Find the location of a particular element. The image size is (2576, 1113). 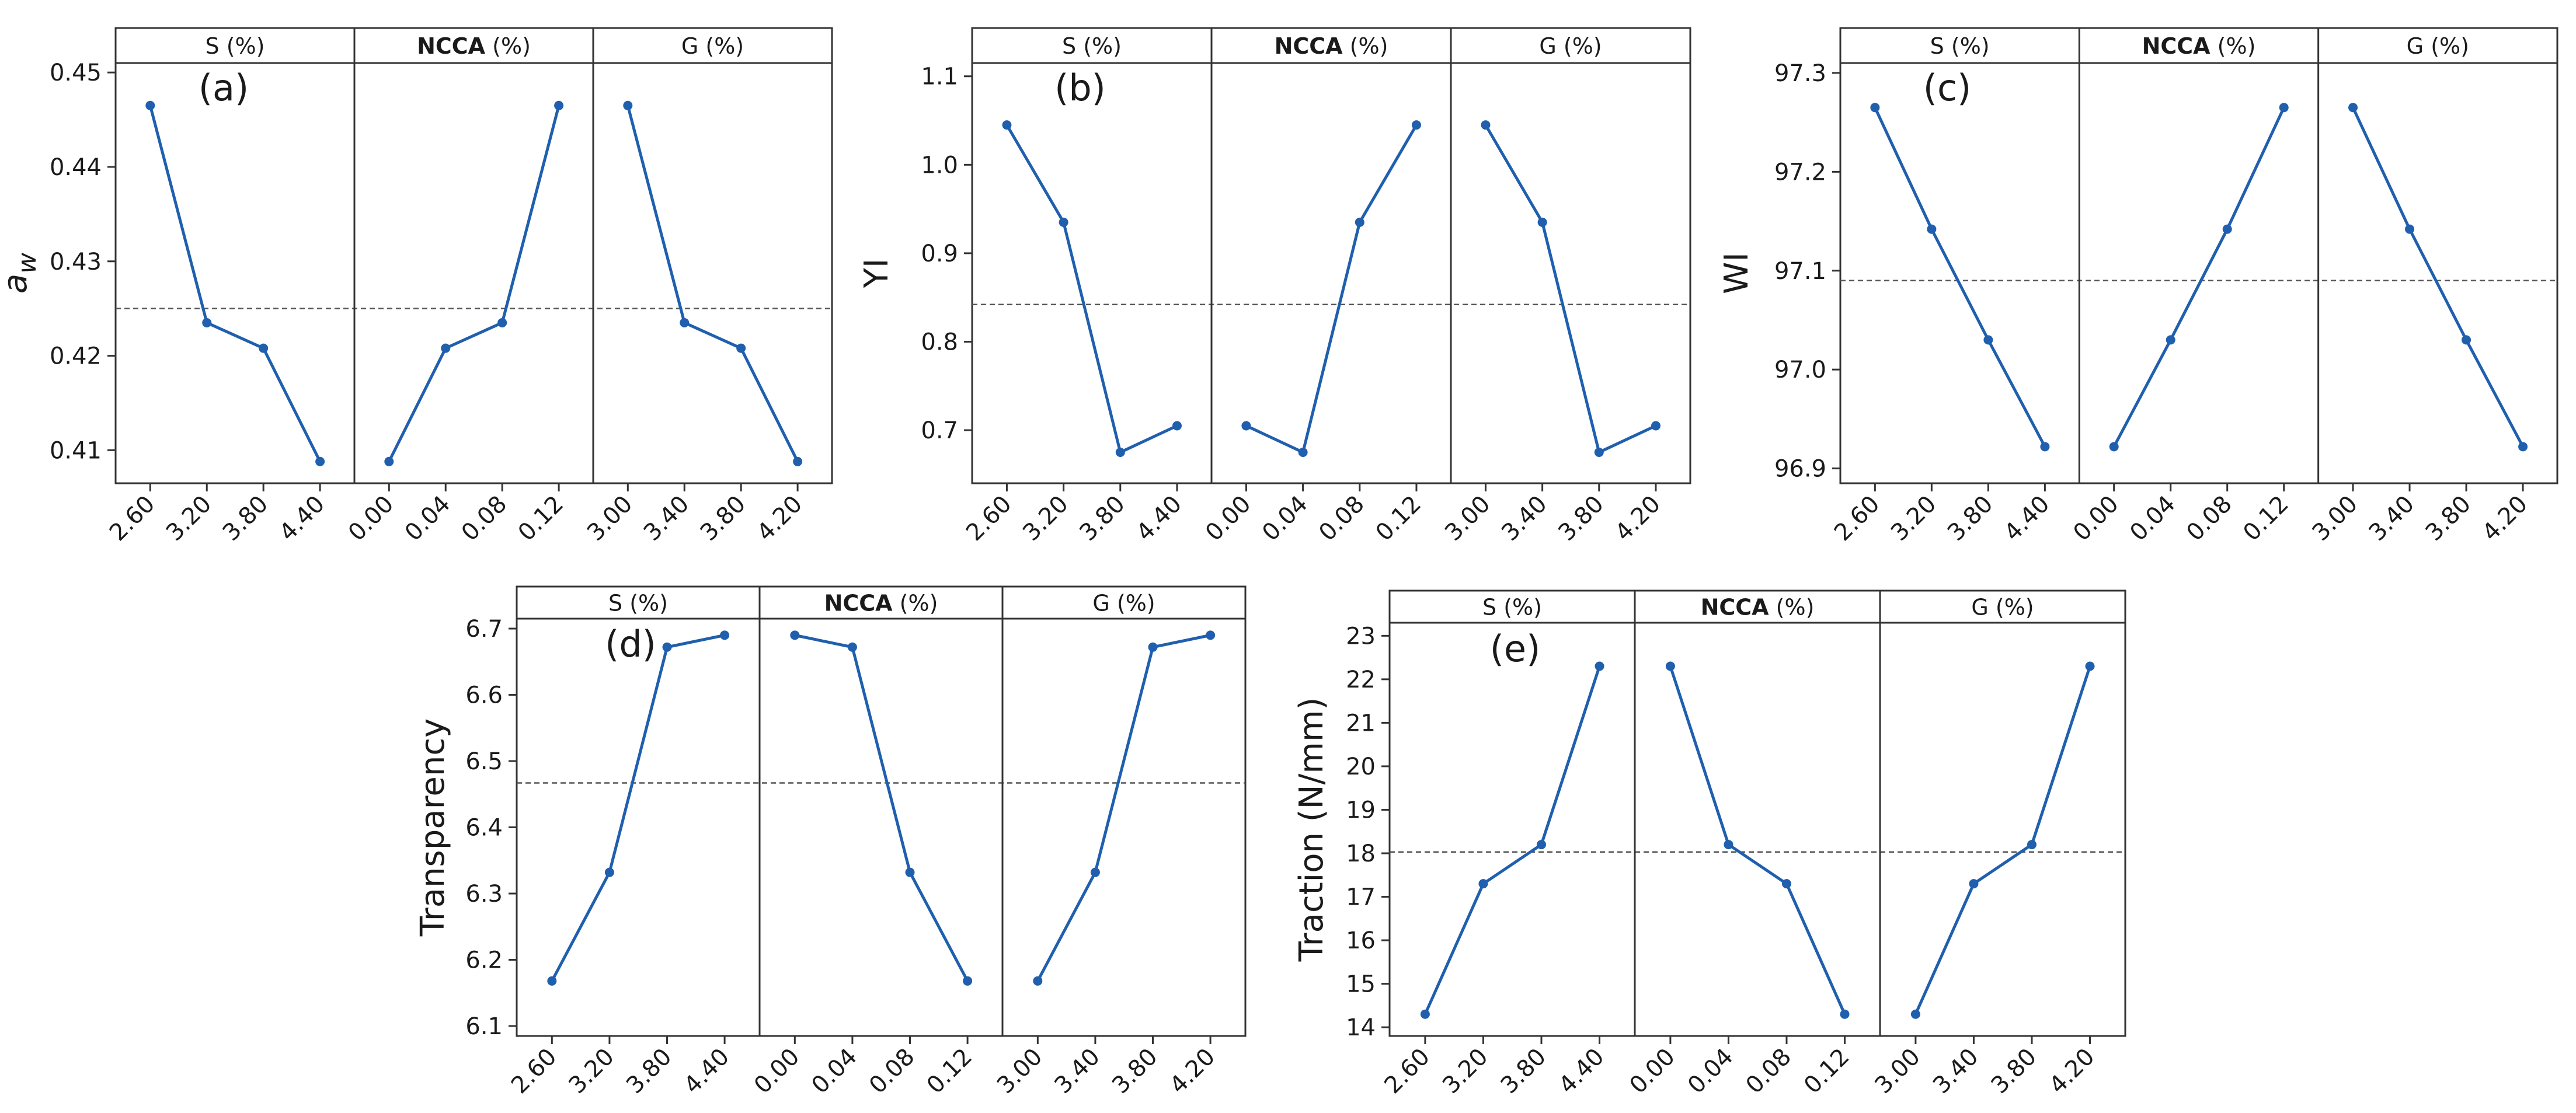

x-tick-label: 0.00 is located at coordinates (1228, 519).